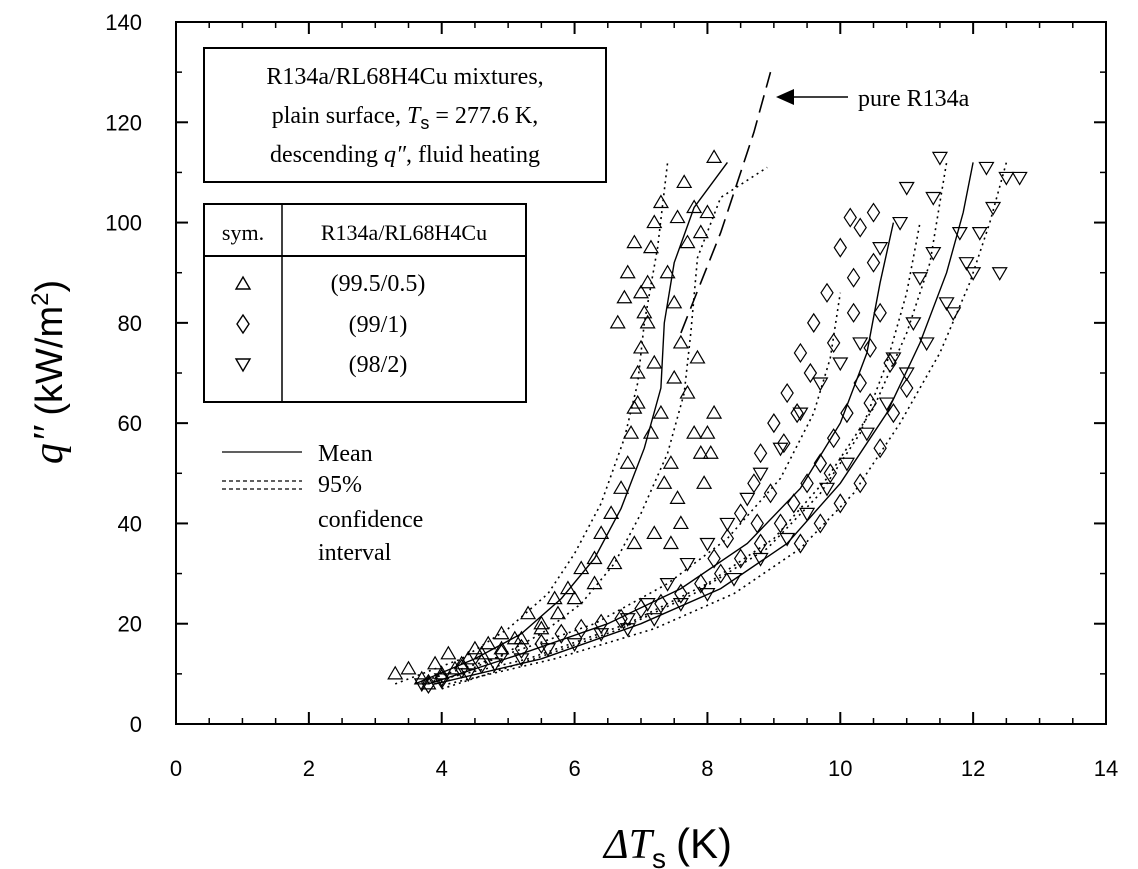 This screenshot has width=1138, height=869. I want to click on symbol-table-row3-label: (98/2), so click(378, 365).